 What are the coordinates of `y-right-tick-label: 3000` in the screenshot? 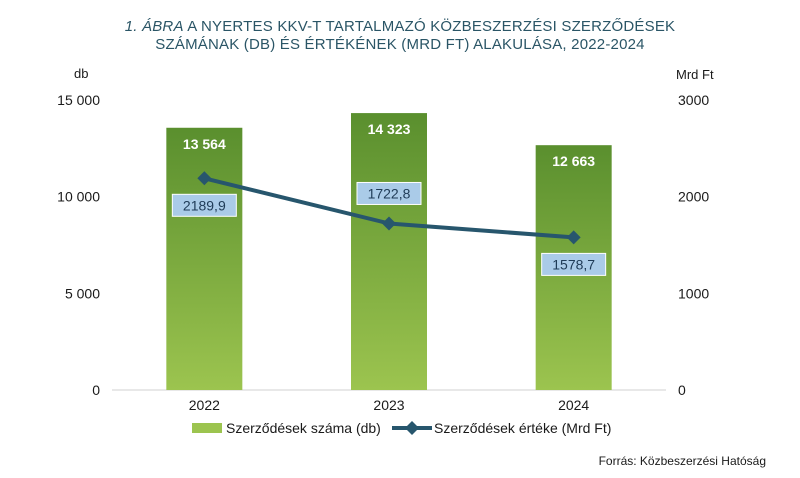 It's located at (693, 100).